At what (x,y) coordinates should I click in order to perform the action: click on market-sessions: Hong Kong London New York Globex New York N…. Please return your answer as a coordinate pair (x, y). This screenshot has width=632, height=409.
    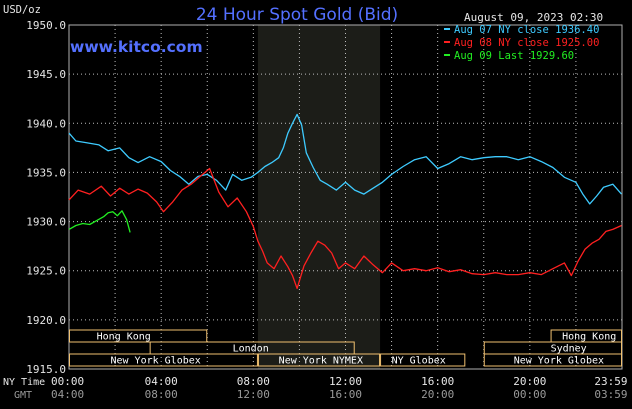
    Looking at the image, I should click on (346, 348).